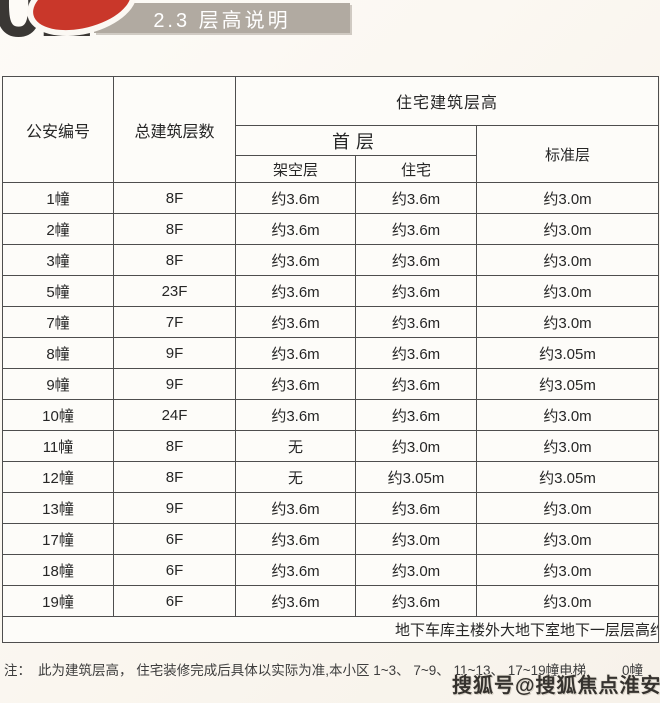  I want to click on col-header-total-floors: 总建筑层数, so click(174, 129).